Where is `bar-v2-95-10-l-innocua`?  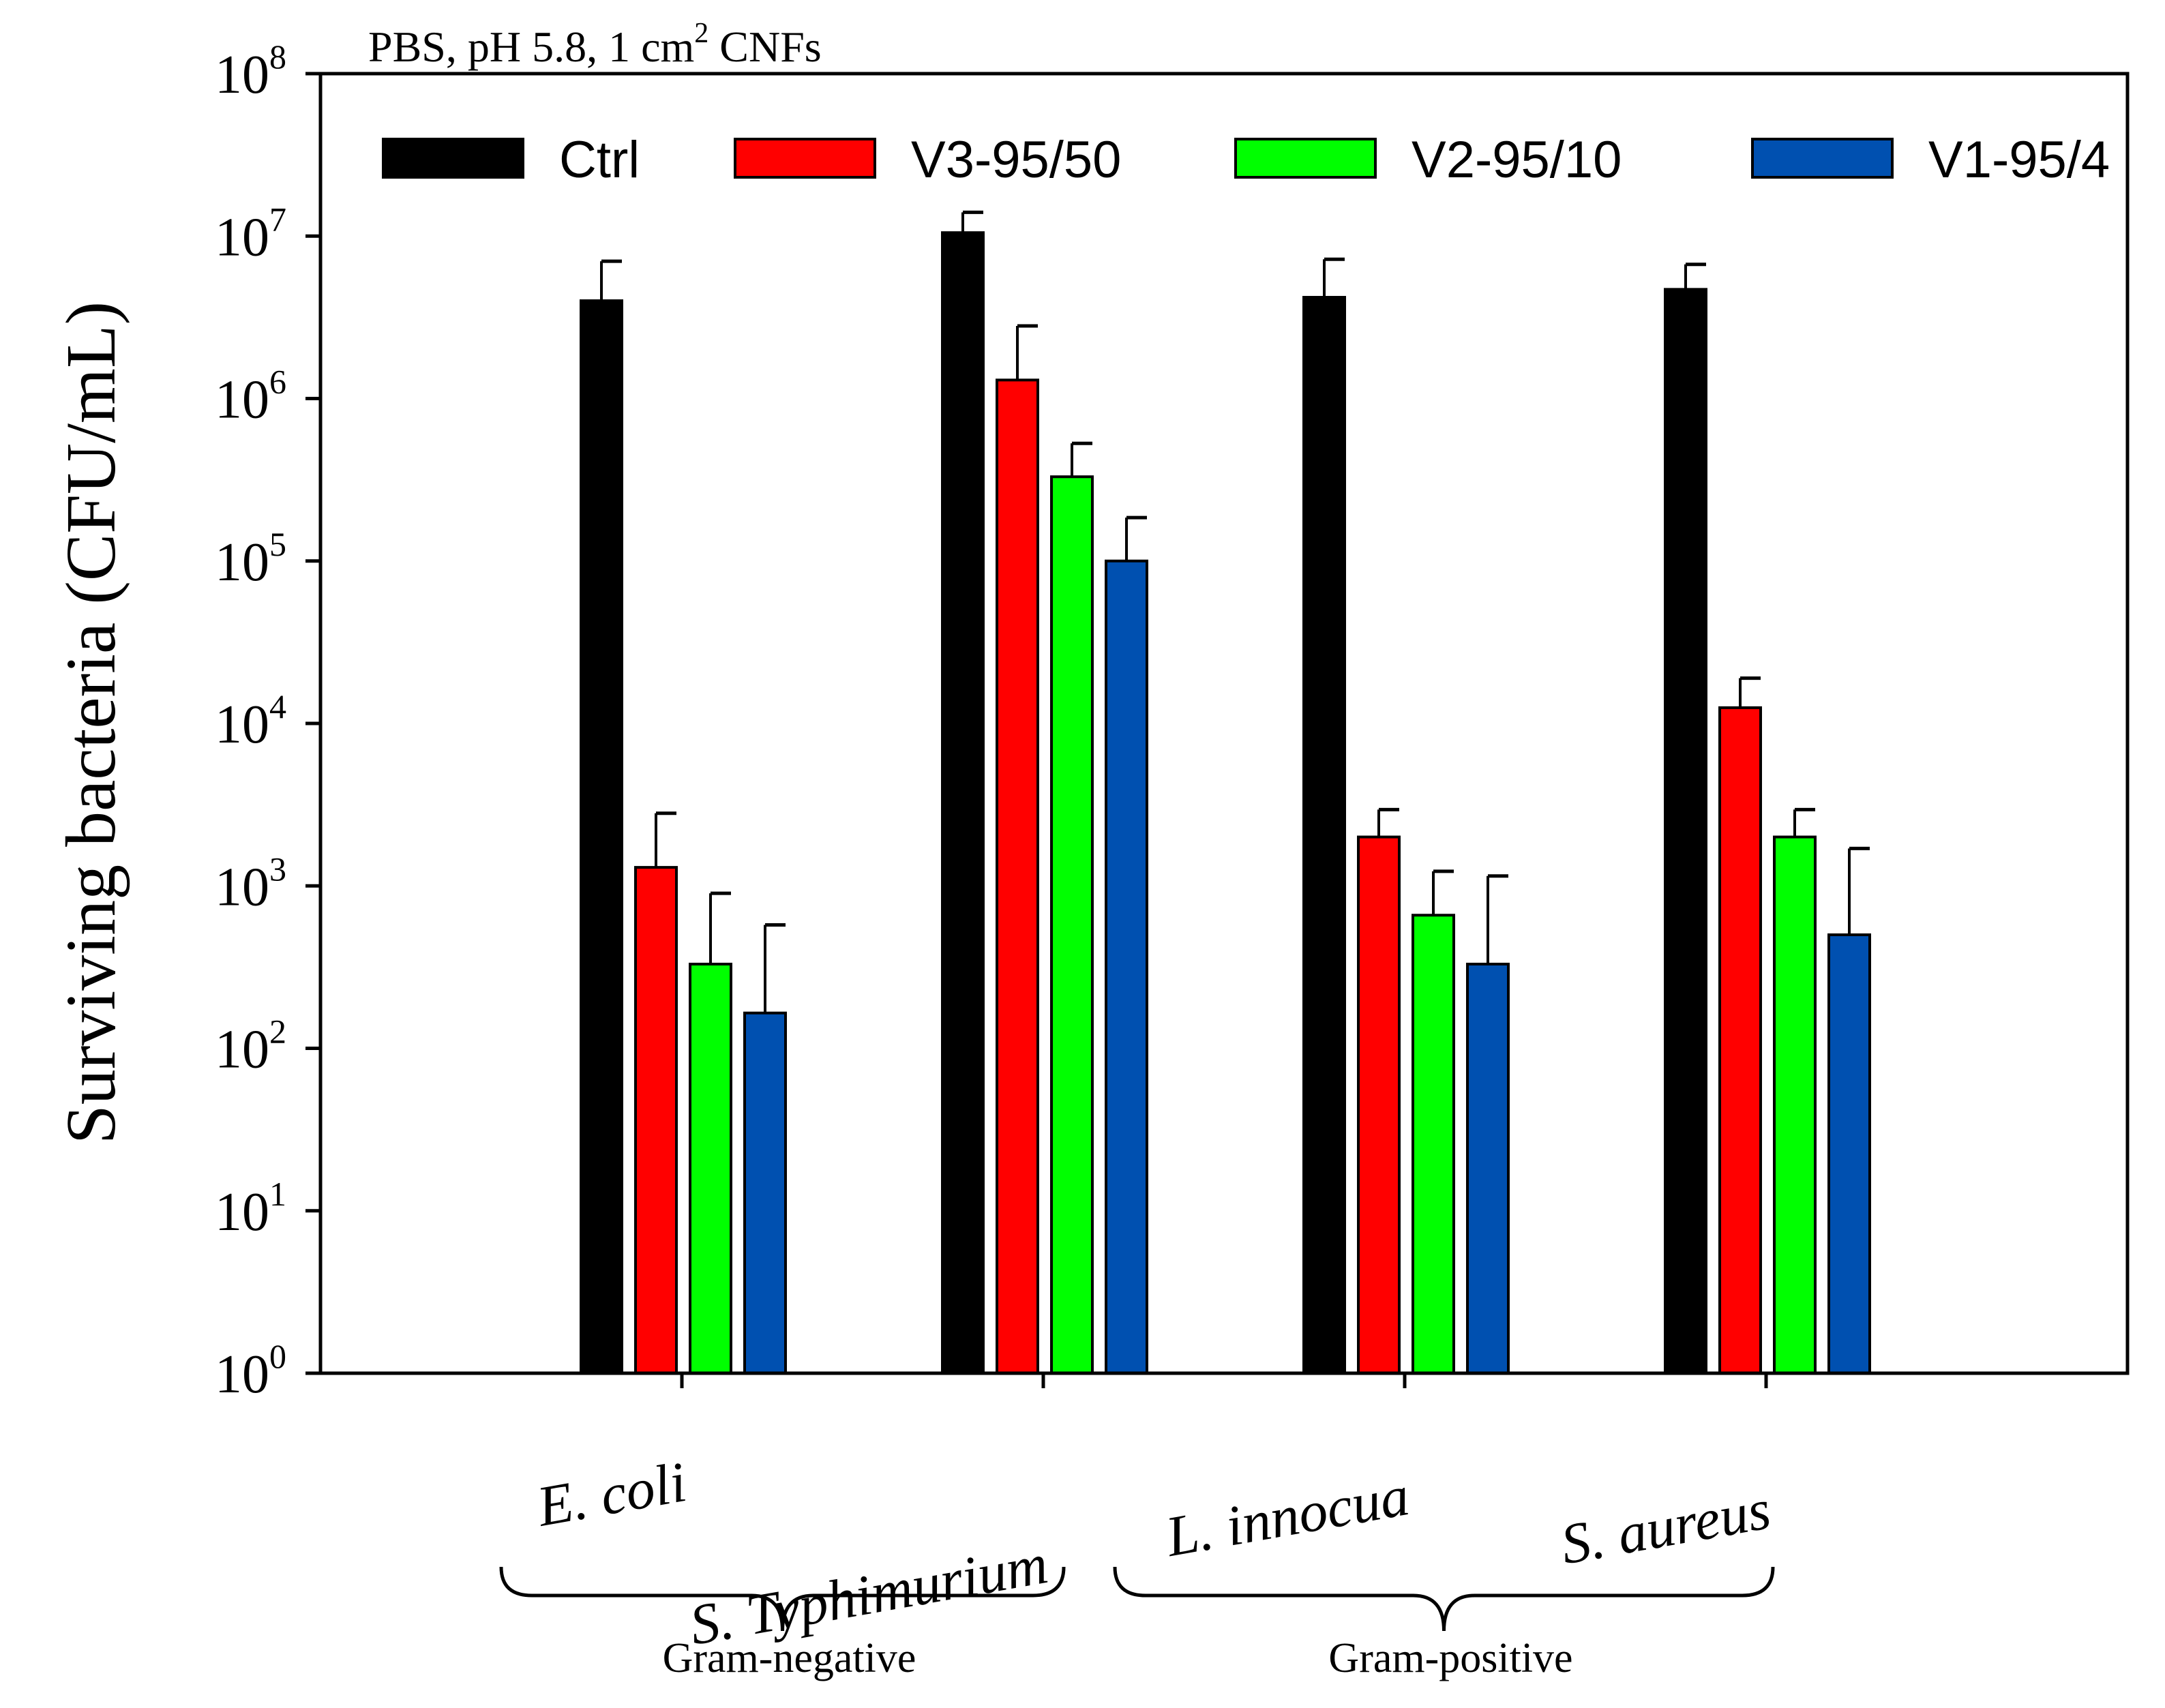
bar-v2-95-10-l-innocua is located at coordinates (1433, 1144).